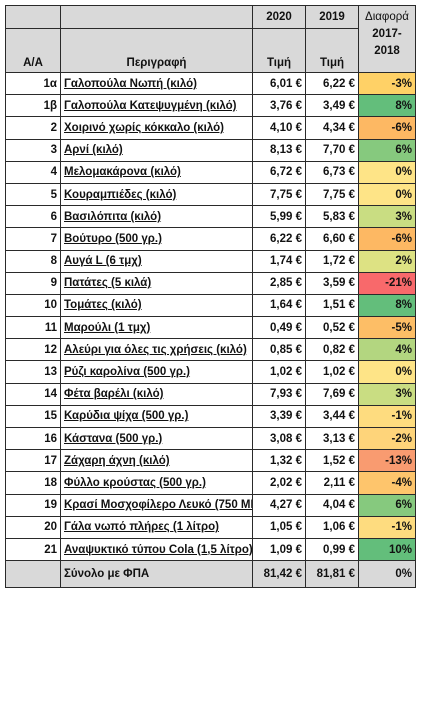 Image resolution: width=421 pixels, height=702 pixels. I want to click on row-price-2020: 1,09 €, so click(279, 549).